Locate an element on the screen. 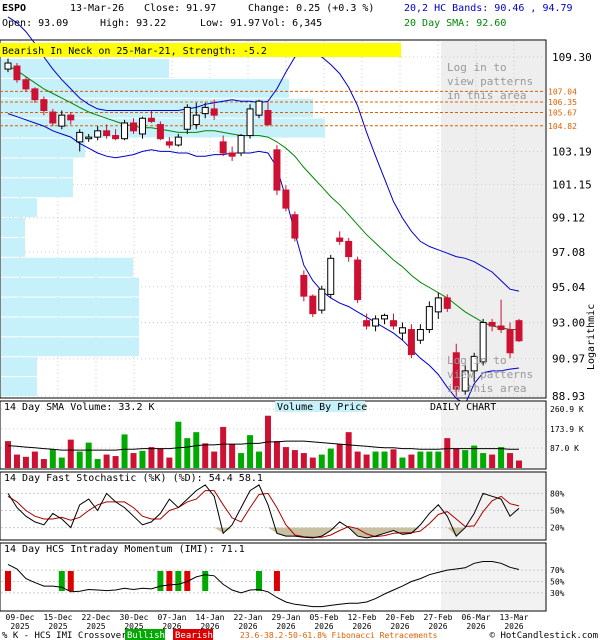 The height and width of the screenshot is (640, 600). volume-tick-label: 260.9 K is located at coordinates (567, 409).